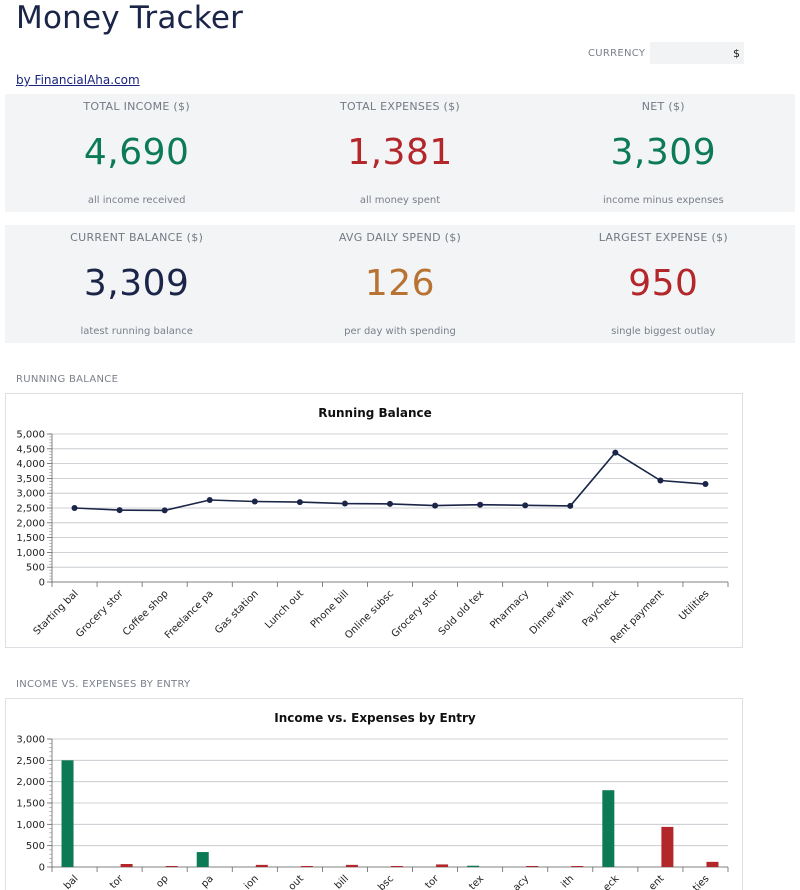 Image resolution: width=800 pixels, height=890 pixels. I want to click on y-tick-label: 4,000, so click(30, 464).